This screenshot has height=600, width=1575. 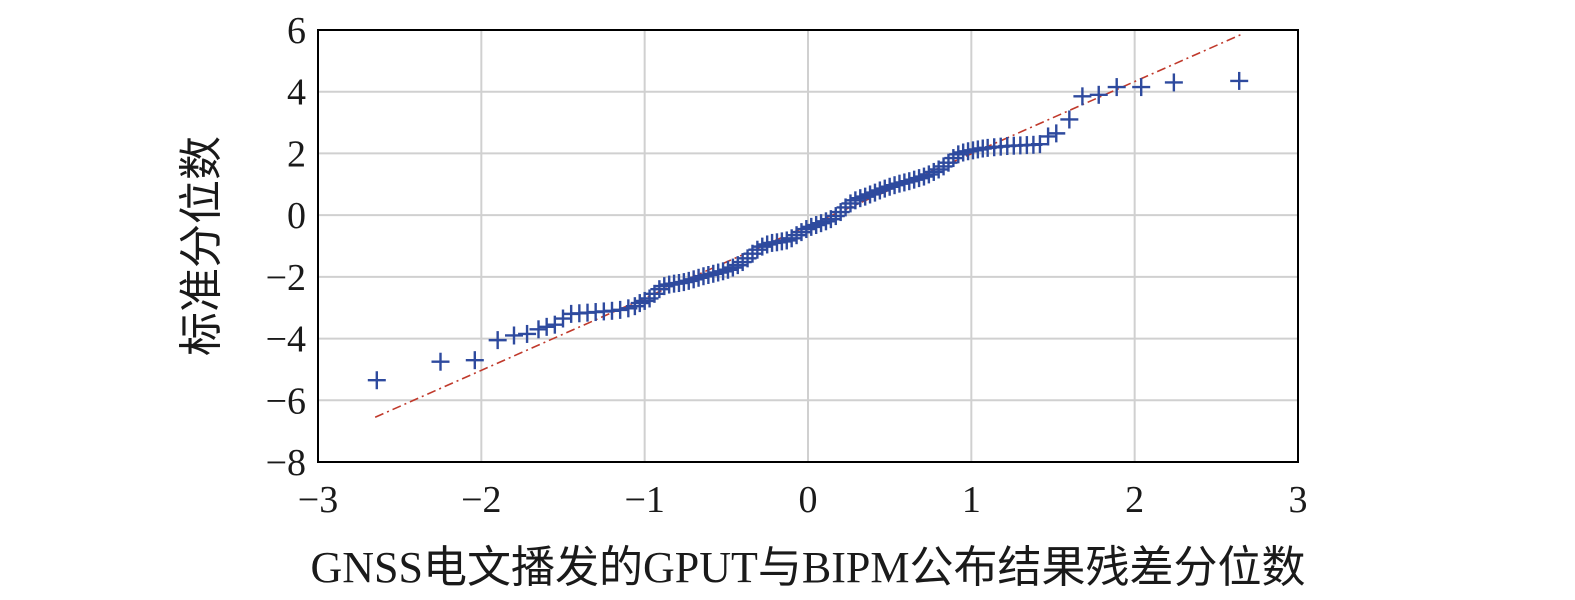 What do you see at coordinates (318, 500) in the screenshot?
I see `x-tick-label: −3` at bounding box center [318, 500].